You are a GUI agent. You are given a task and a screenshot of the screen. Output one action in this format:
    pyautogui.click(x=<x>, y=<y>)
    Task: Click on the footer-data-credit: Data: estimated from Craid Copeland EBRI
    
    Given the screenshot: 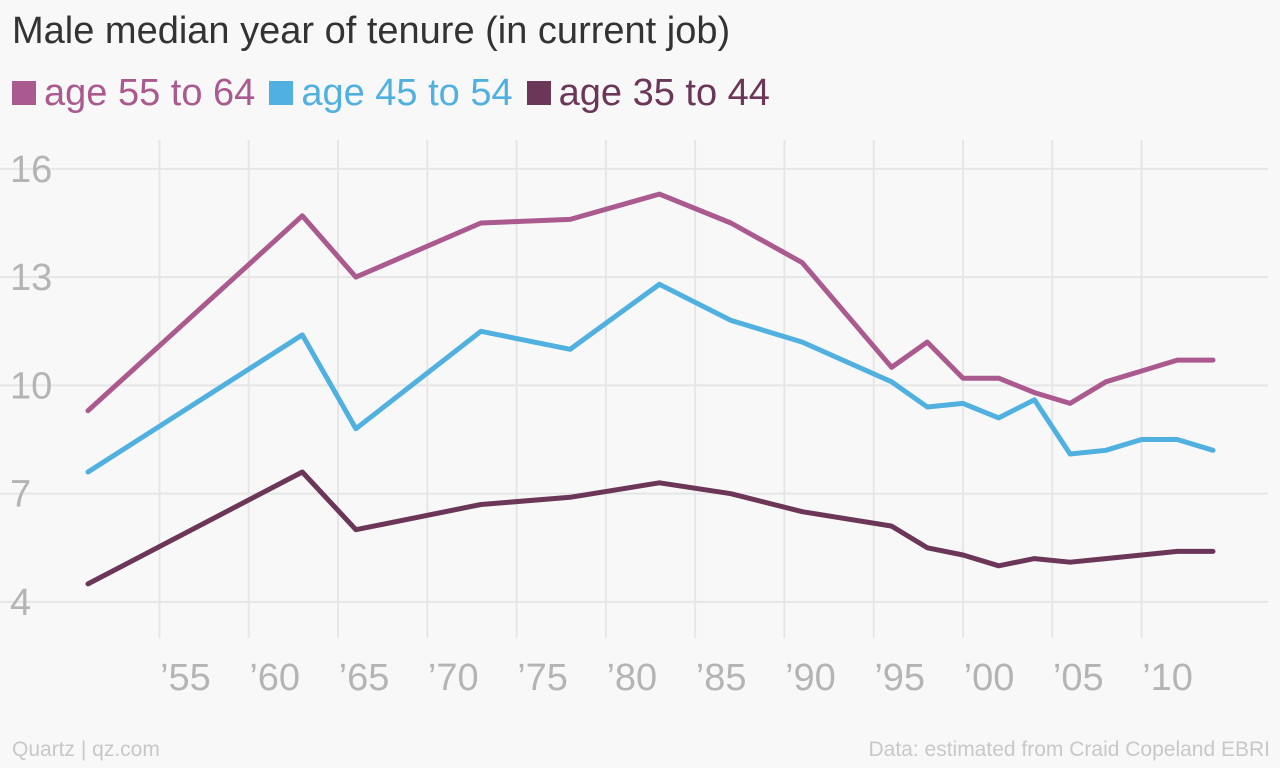 What is the action you would take?
    pyautogui.click(x=1069, y=749)
    